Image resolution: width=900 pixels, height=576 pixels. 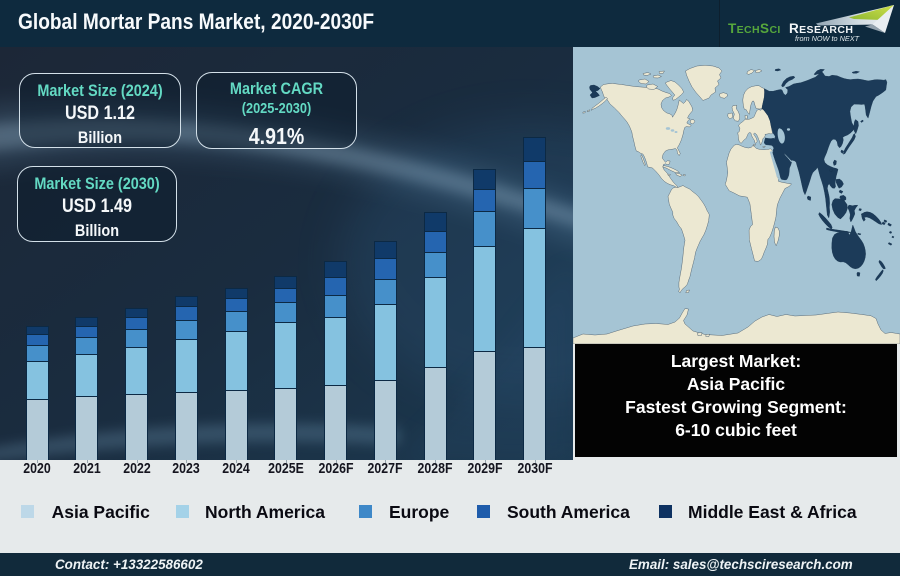 I want to click on svg-text: RESEARCH, so click(x=821, y=28).